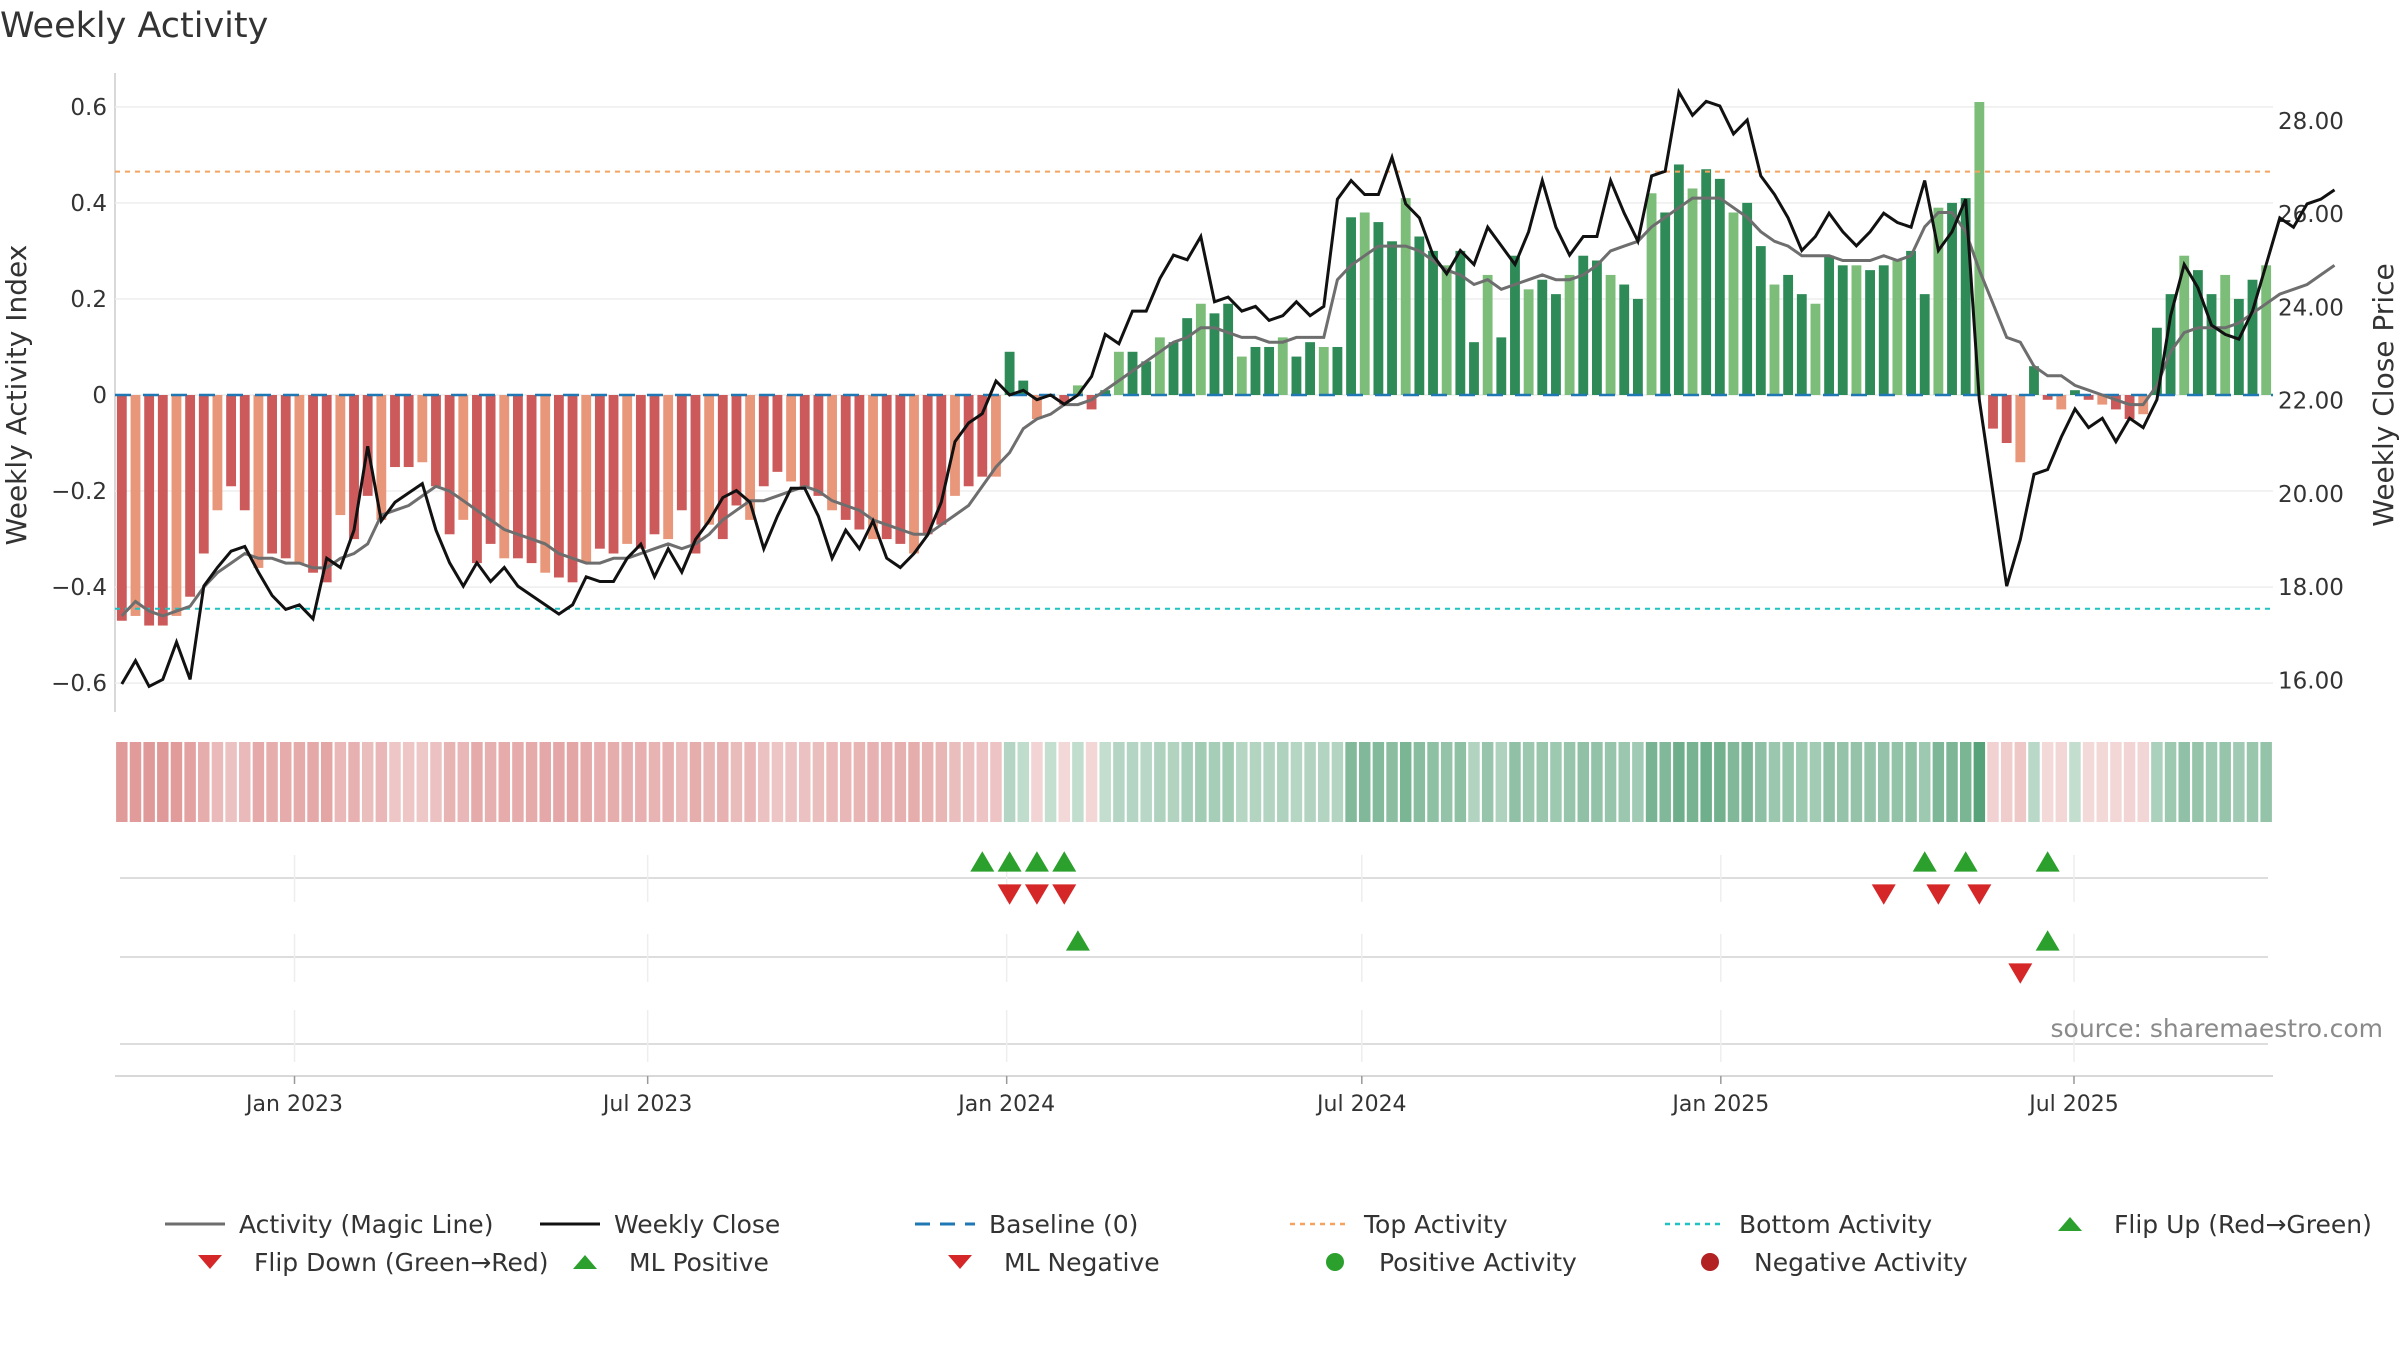  What do you see at coordinates (2311, 122) in the screenshot?
I see `y2-tick-label: 28.00` at bounding box center [2311, 122].